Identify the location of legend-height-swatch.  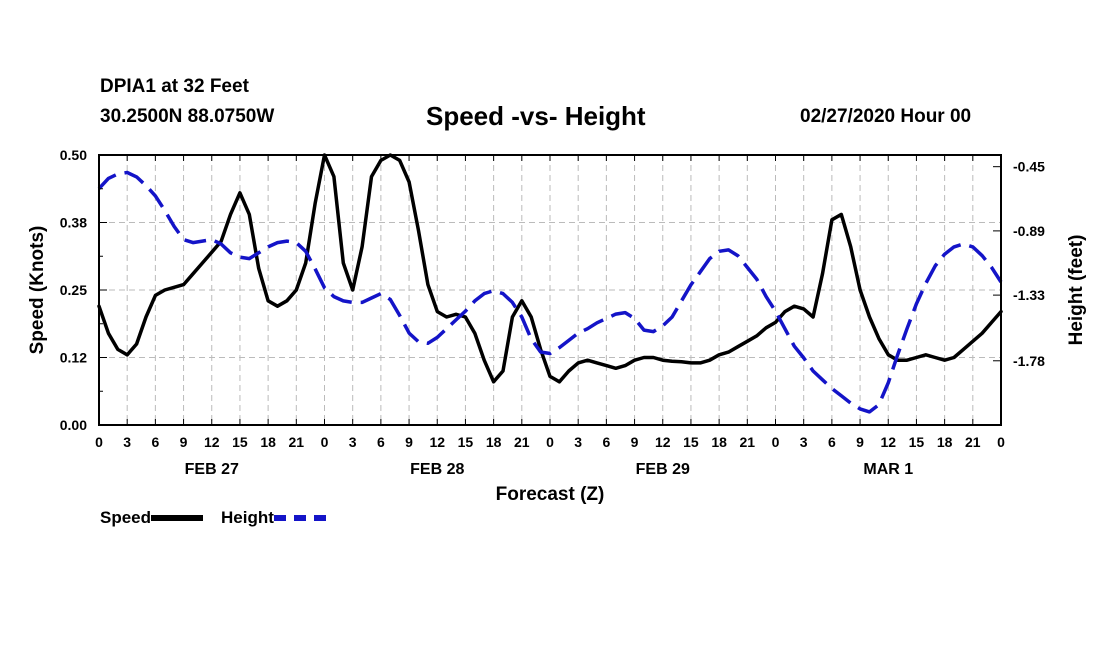
(299, 518).